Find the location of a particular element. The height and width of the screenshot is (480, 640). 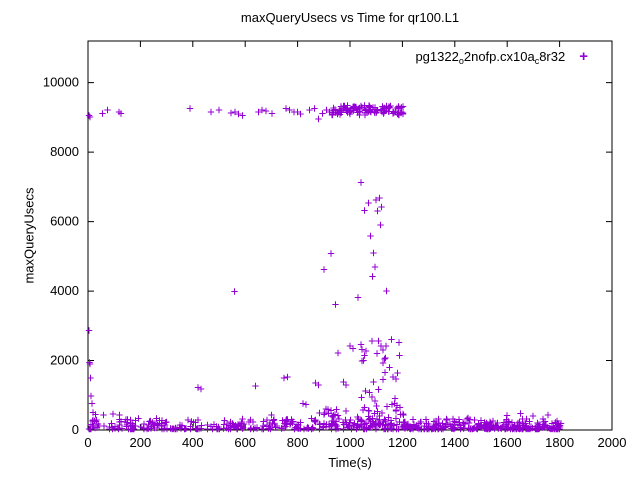

x-tick-label: 400 is located at coordinates (193, 442).